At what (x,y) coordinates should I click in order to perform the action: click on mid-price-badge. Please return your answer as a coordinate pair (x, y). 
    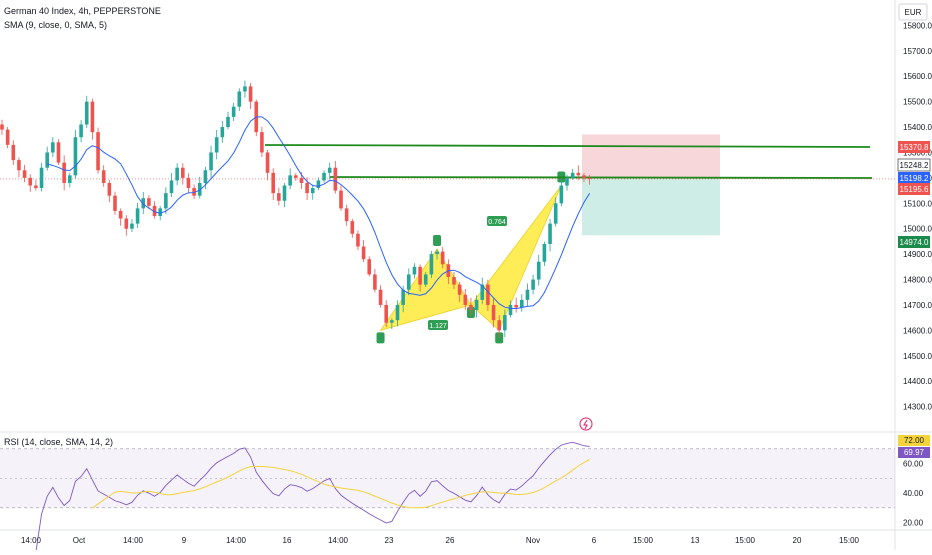
    Looking at the image, I should click on (914, 178).